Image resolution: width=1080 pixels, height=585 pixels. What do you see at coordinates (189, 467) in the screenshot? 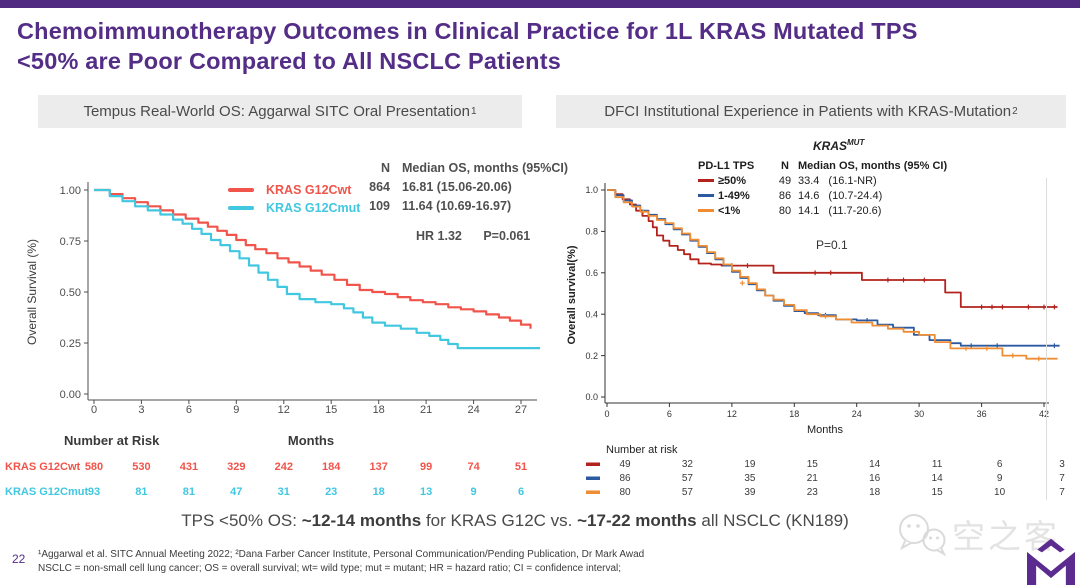
I see `risk-value: 431` at bounding box center [189, 467].